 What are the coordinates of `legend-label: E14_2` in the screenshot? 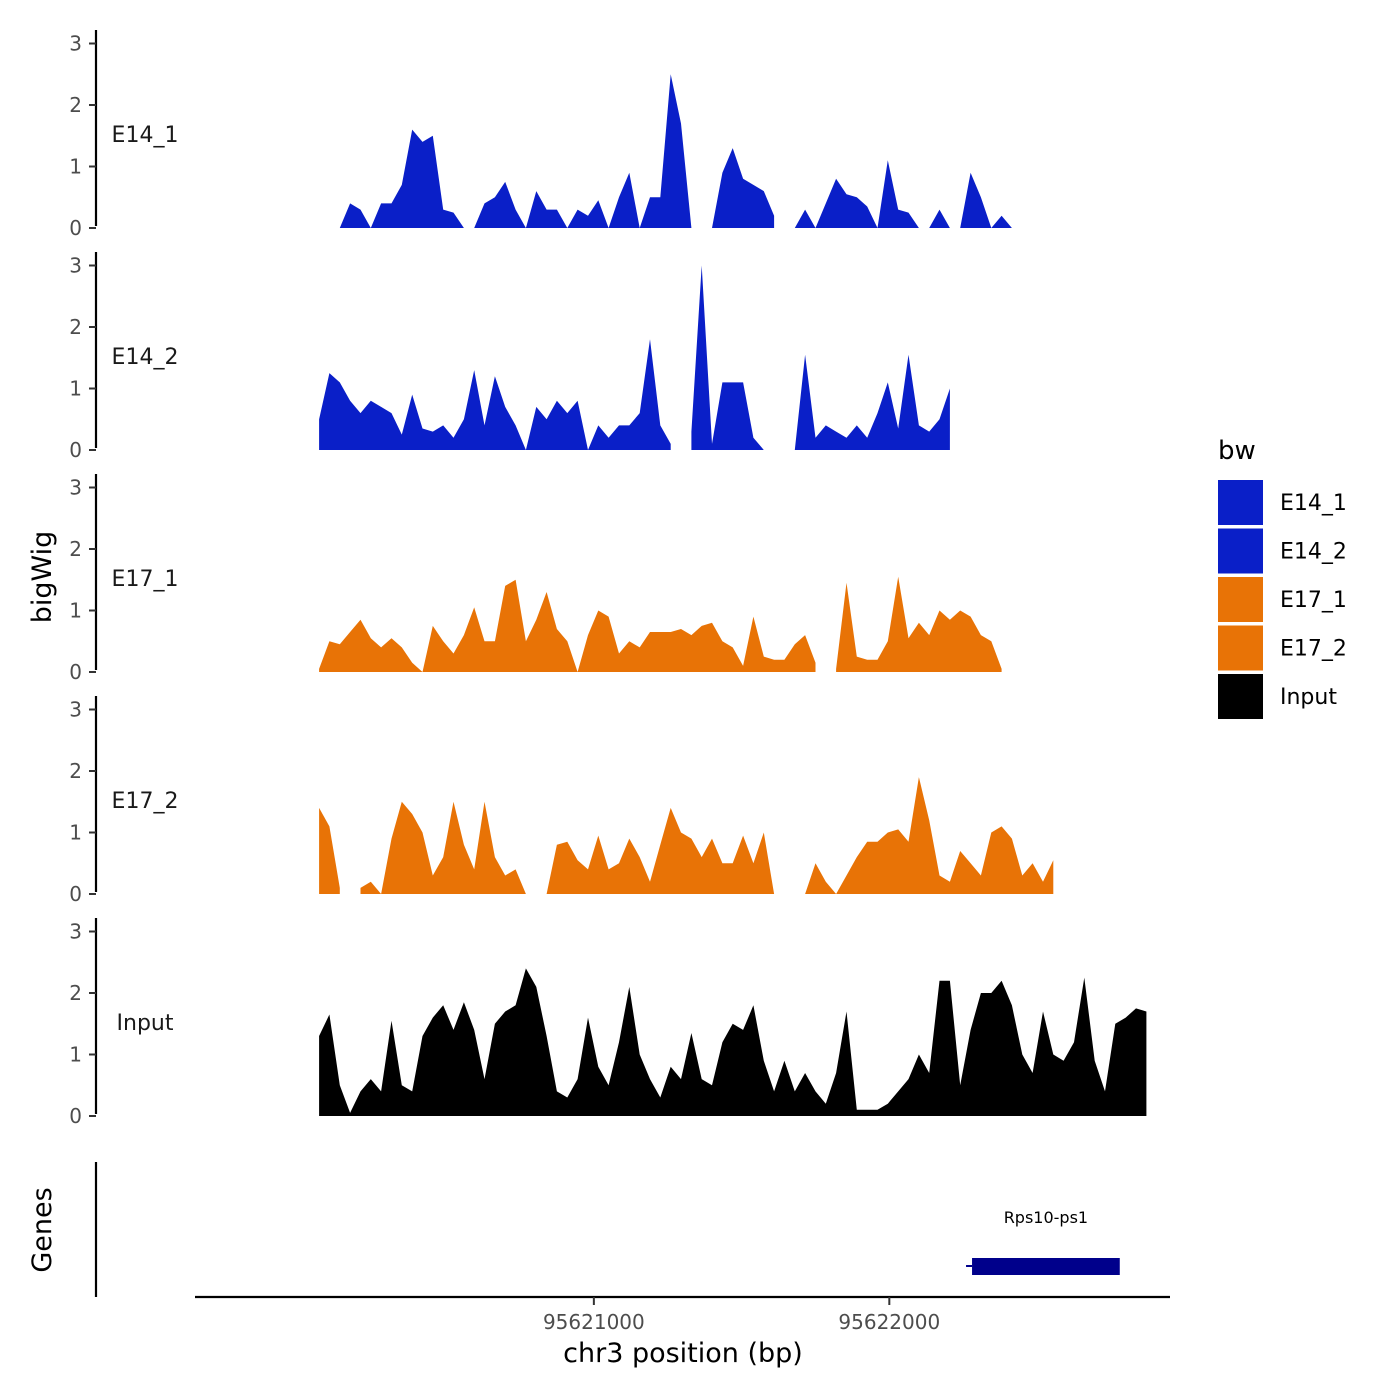 It's located at (1313, 552).